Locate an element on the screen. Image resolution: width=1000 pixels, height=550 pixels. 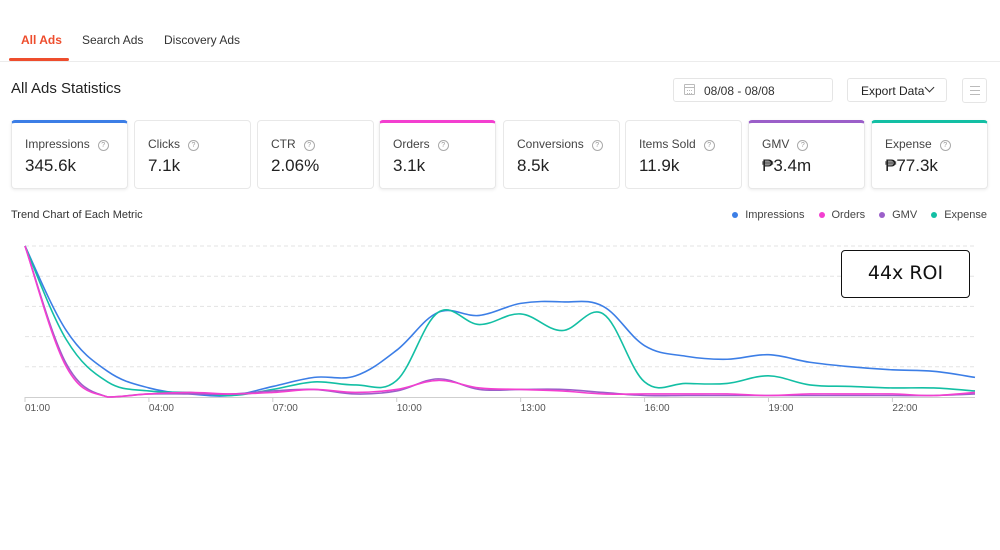
chart-legend: Impressions Orders GMV Expense is located at coordinates (859, 215).